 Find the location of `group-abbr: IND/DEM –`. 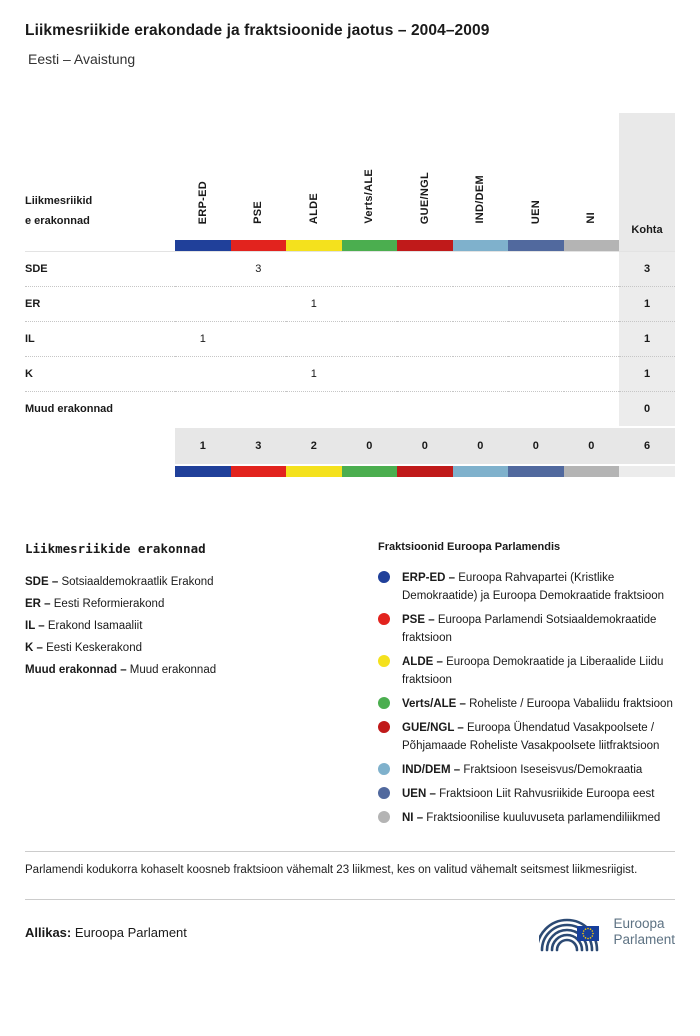

group-abbr: IND/DEM – is located at coordinates (433, 770).